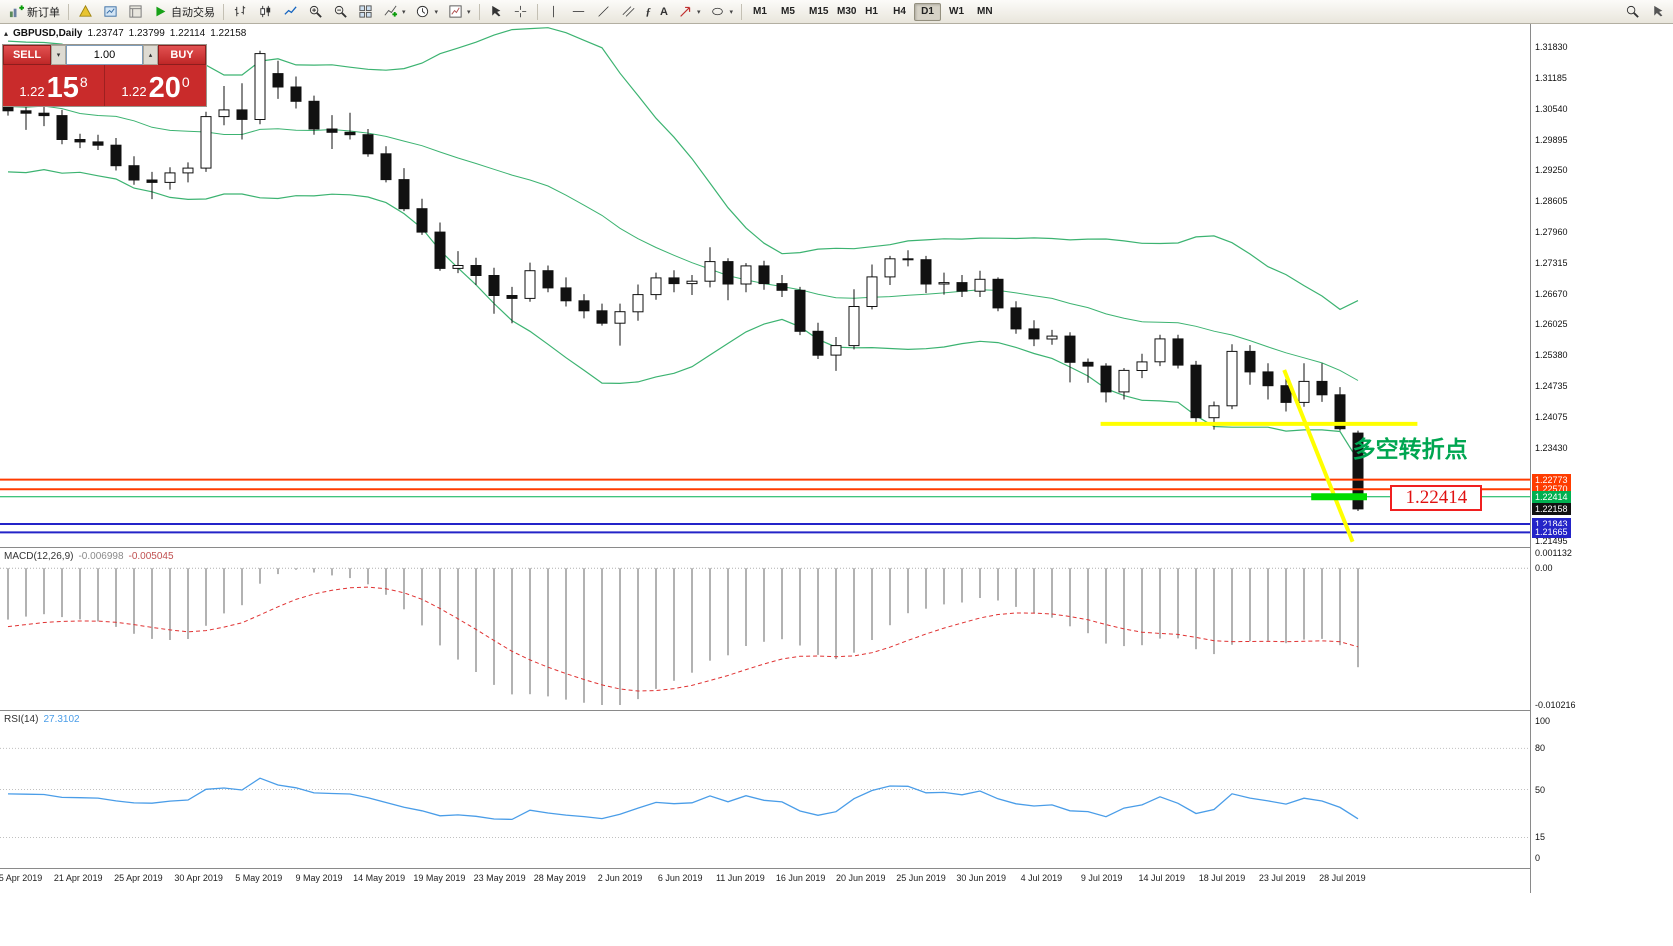 This screenshot has width=1673, height=946. I want to click on date-axis-label: 15 Apr 2019, so click(21, 878).